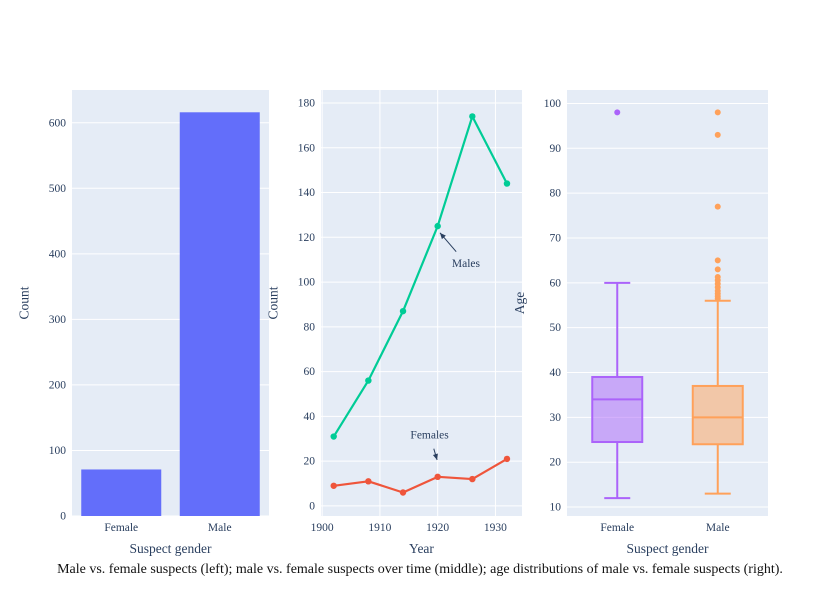 The image size is (840, 590). I want to click on x-tick-label: 1910, so click(379, 528).